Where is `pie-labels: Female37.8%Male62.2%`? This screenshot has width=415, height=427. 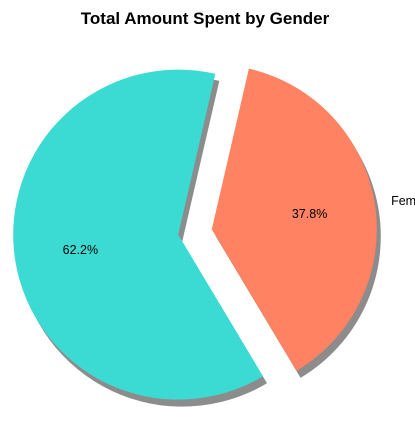 pie-labels: Female37.8%Male62.2% is located at coordinates (239, 225).